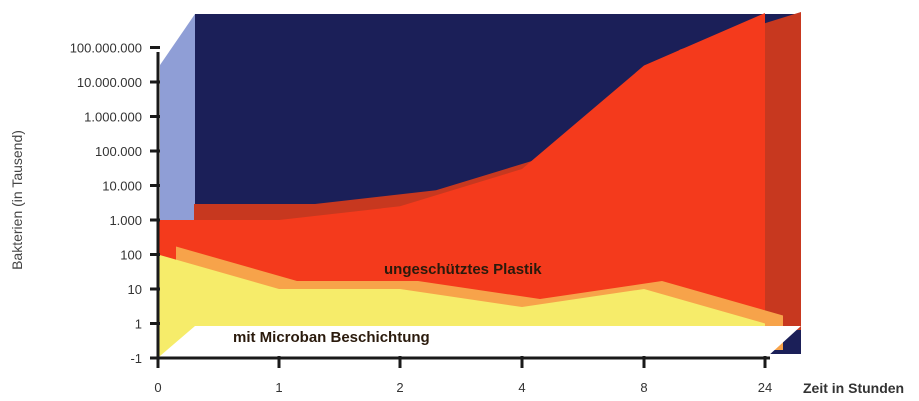 The image size is (919, 401). What do you see at coordinates (853, 388) in the screenshot?
I see `x-axis-title: Zeit in Stunden` at bounding box center [853, 388].